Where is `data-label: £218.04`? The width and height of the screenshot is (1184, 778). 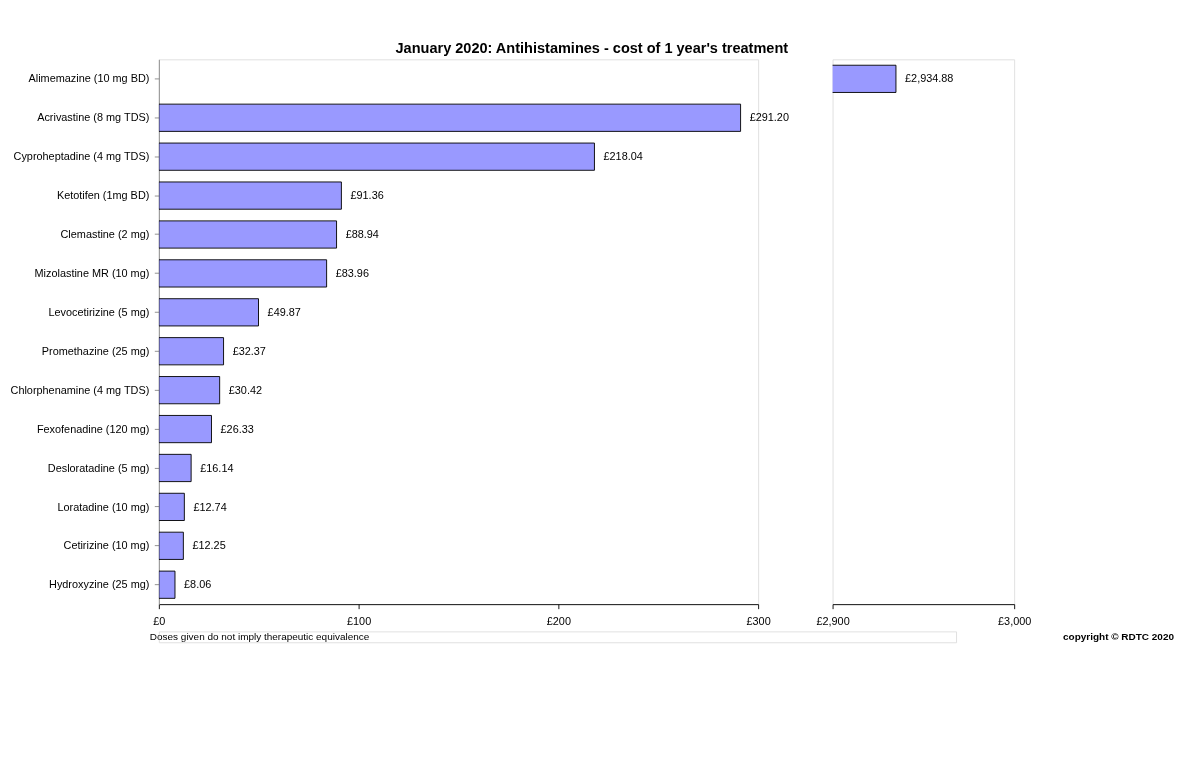
data-label: £218.04 is located at coordinates (623, 156).